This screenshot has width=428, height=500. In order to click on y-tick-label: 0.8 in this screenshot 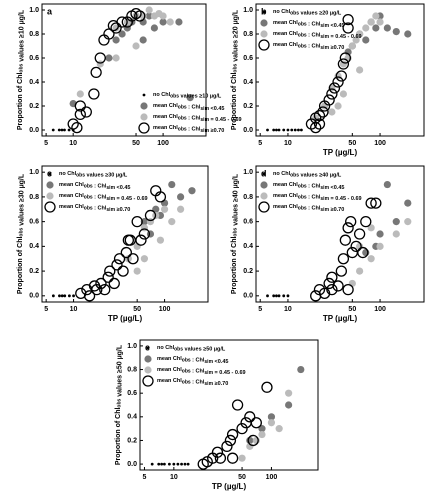, I will do `click(34, 34)`.